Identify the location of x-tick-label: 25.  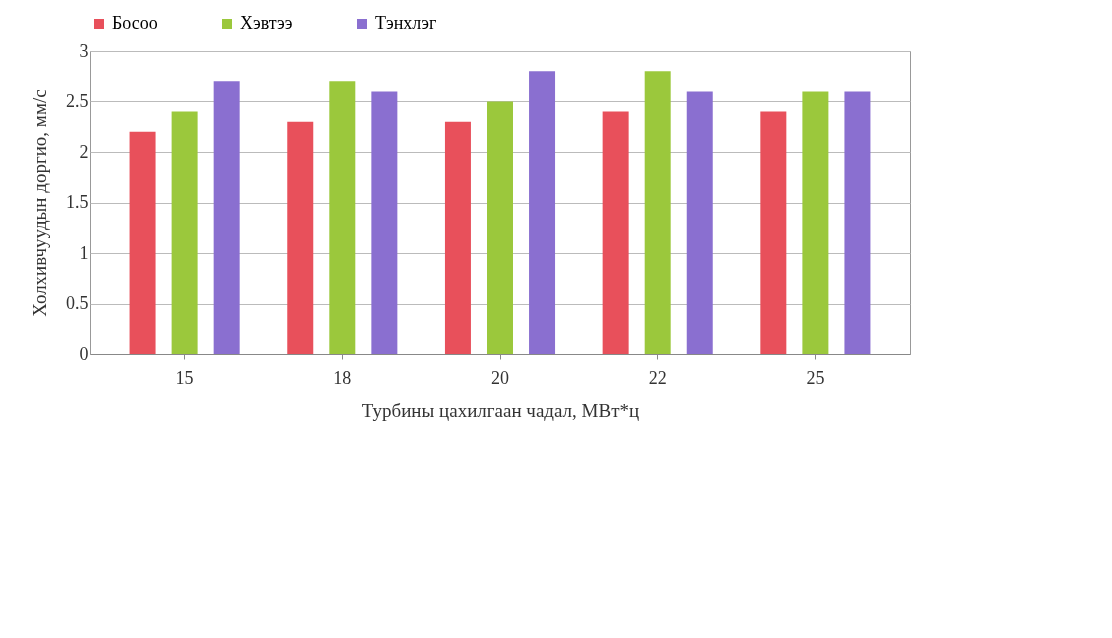
(815, 377).